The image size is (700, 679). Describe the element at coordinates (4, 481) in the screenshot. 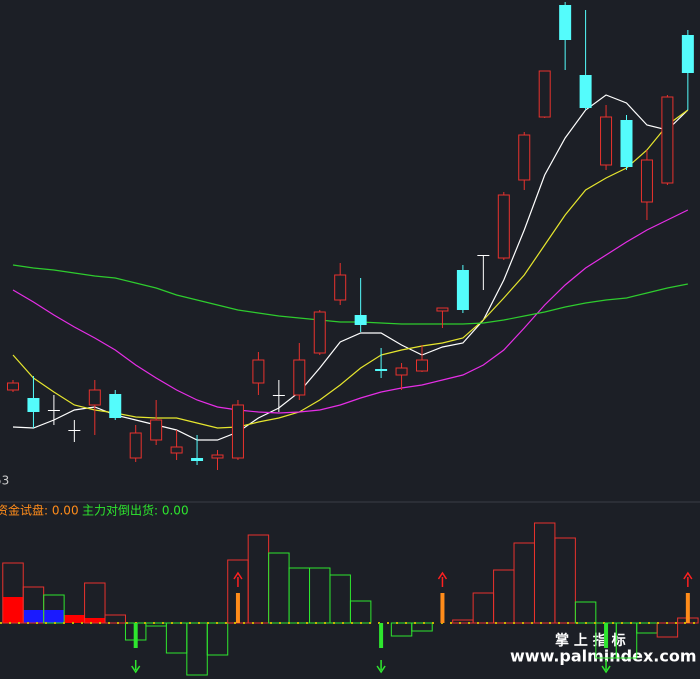

I see `price-label: 53` at that location.